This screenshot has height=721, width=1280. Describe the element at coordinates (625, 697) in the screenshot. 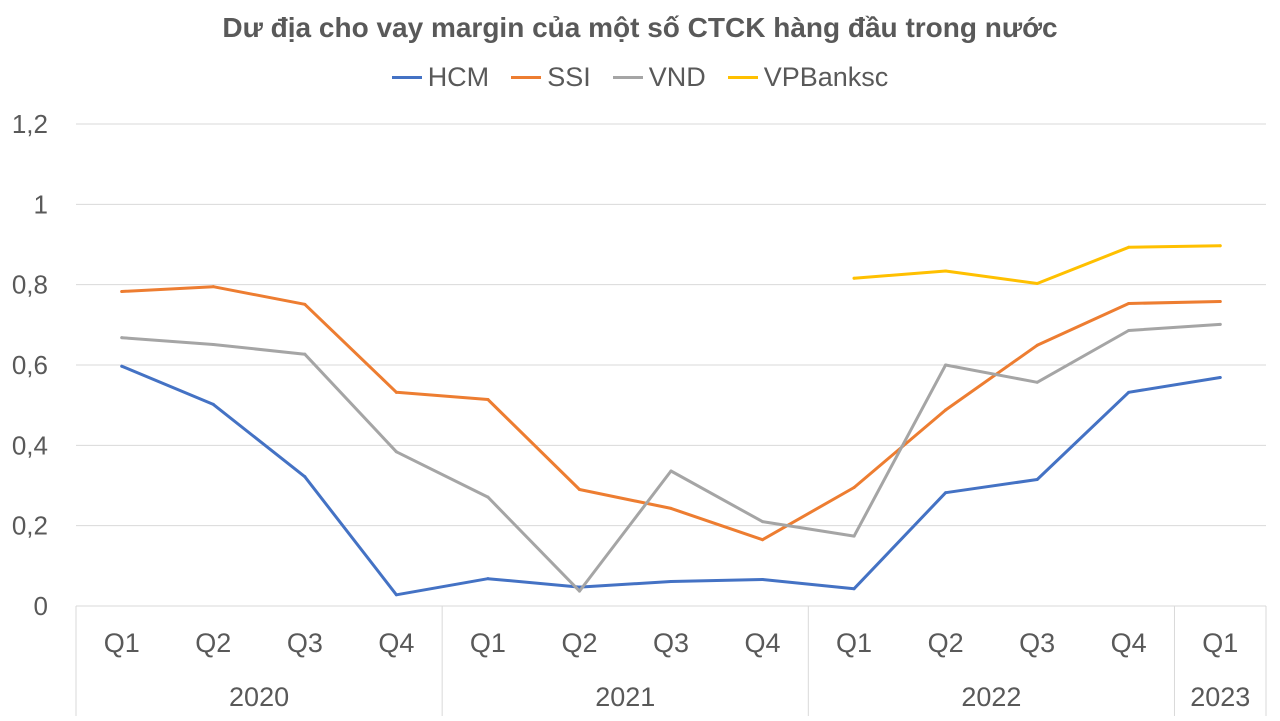

I see `x-group-label: 2021` at that location.